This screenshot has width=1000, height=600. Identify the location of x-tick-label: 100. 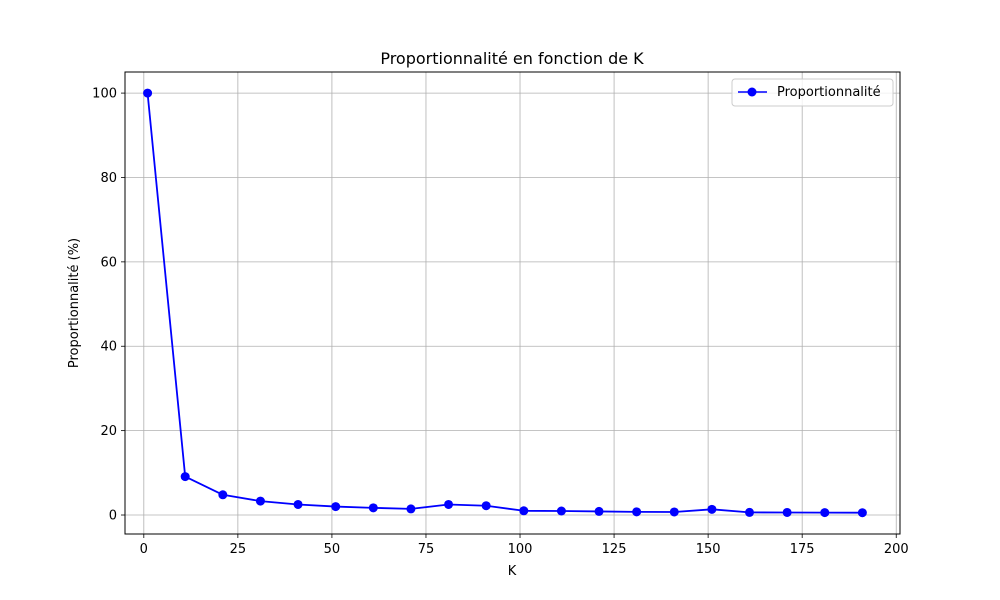
(520, 549).